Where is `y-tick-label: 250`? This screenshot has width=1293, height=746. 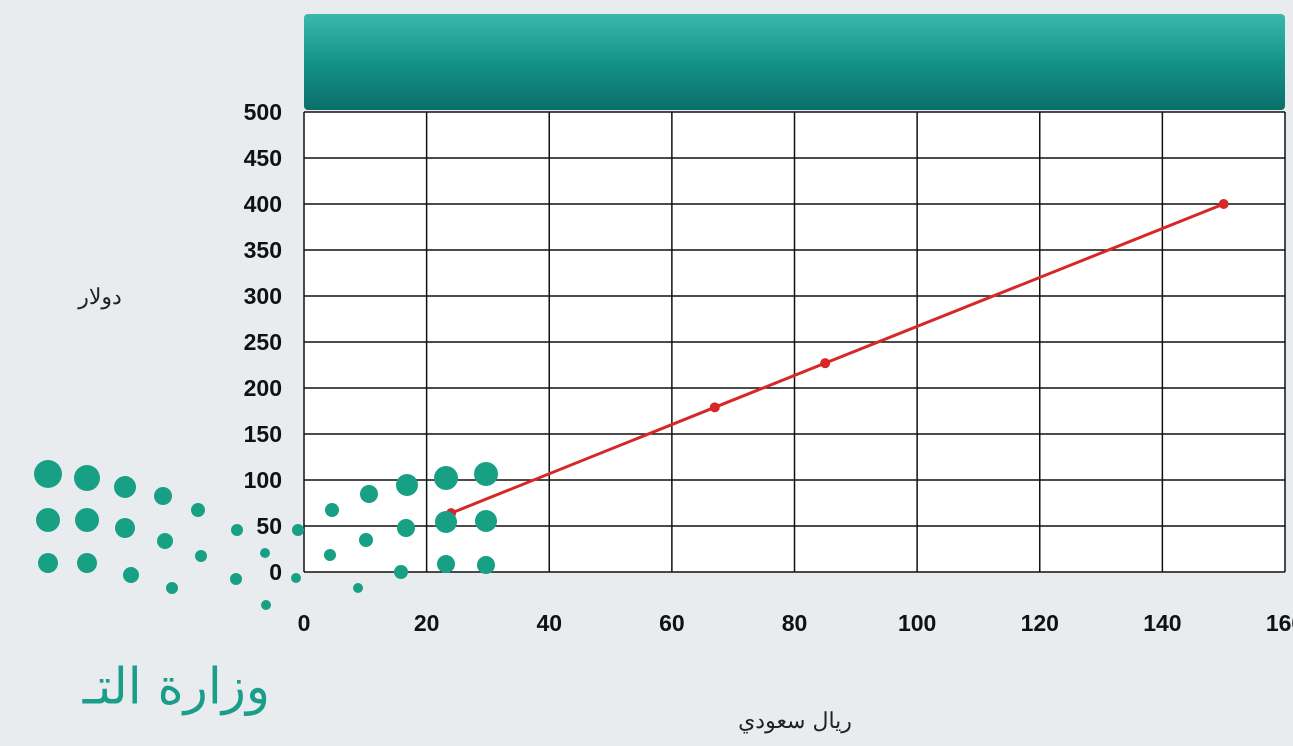 y-tick-label: 250 is located at coordinates (263, 342).